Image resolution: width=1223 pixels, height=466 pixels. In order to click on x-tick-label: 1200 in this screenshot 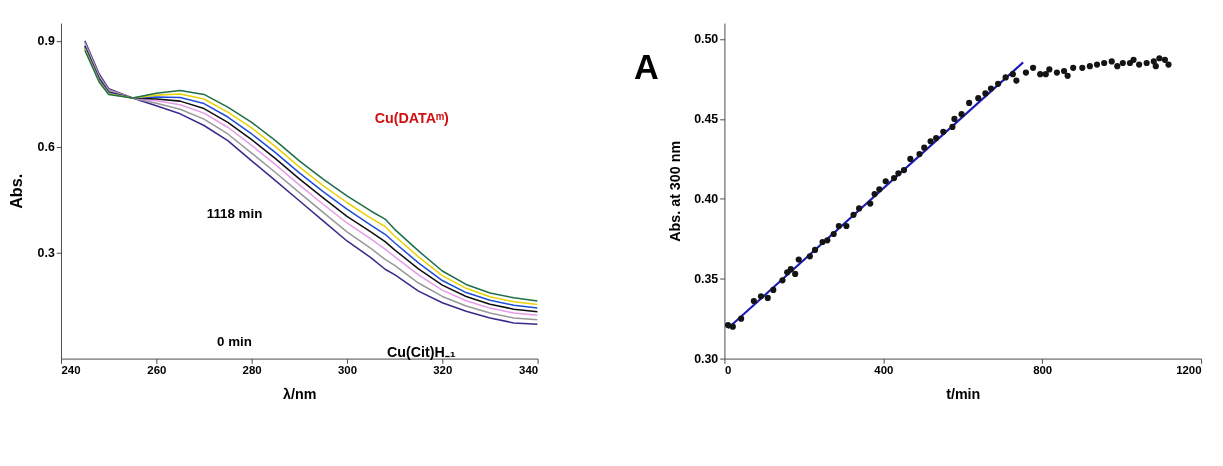, I will do `click(1189, 370)`.